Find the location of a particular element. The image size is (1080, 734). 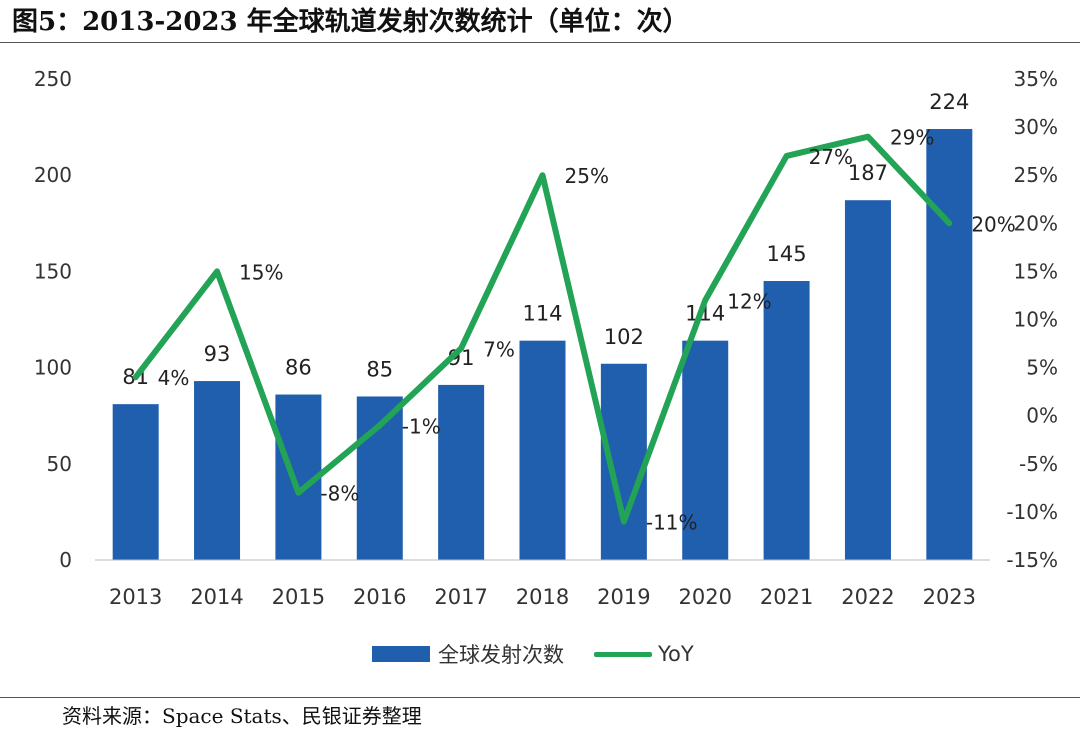

x-axis-tick-label: 2017 is located at coordinates (460, 597).